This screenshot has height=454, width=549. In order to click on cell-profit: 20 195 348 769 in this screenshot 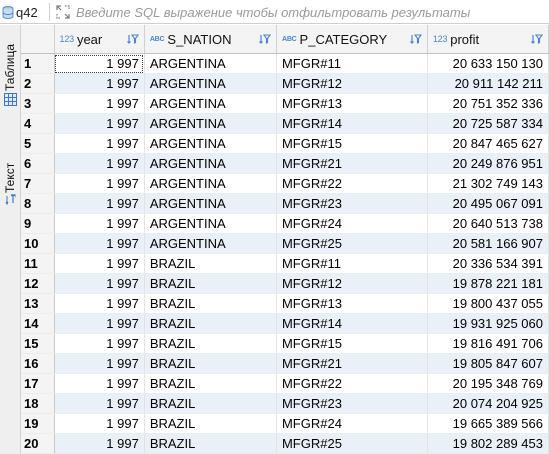, I will do `click(488, 383)`.